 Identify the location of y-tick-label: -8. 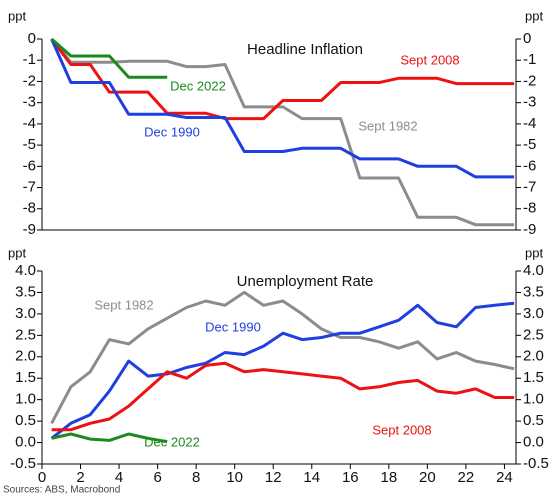
(29, 208).